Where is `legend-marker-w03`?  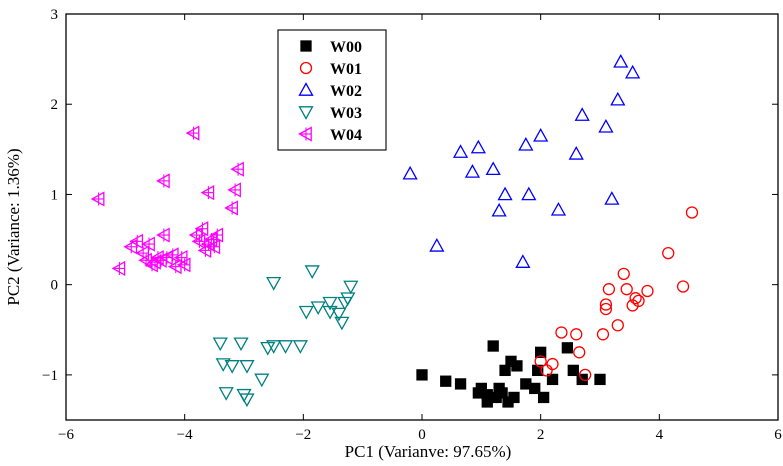
legend-marker-w03 is located at coordinates (306, 113).